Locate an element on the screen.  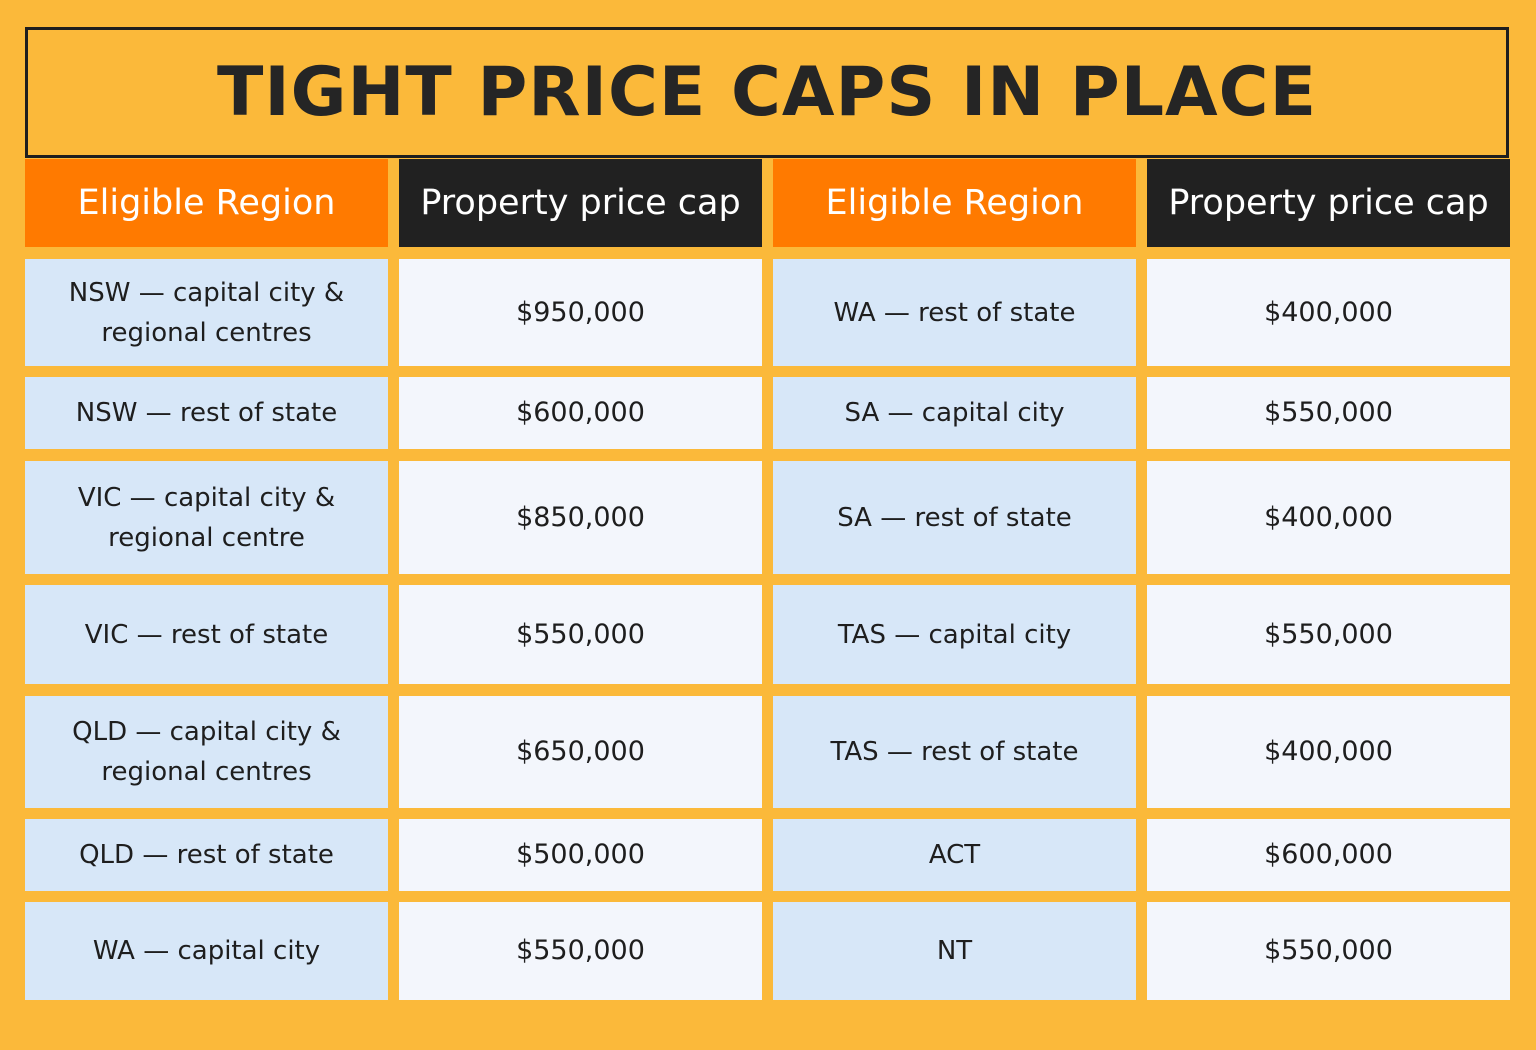
header-eligible-region-right: Eligible Region is located at coordinates (954, 203).